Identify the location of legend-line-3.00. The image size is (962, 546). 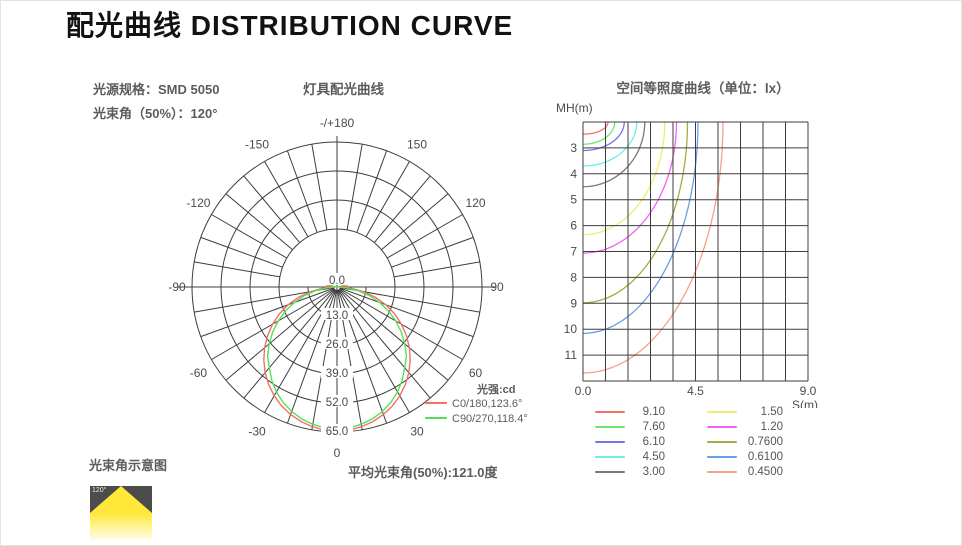
(610, 472).